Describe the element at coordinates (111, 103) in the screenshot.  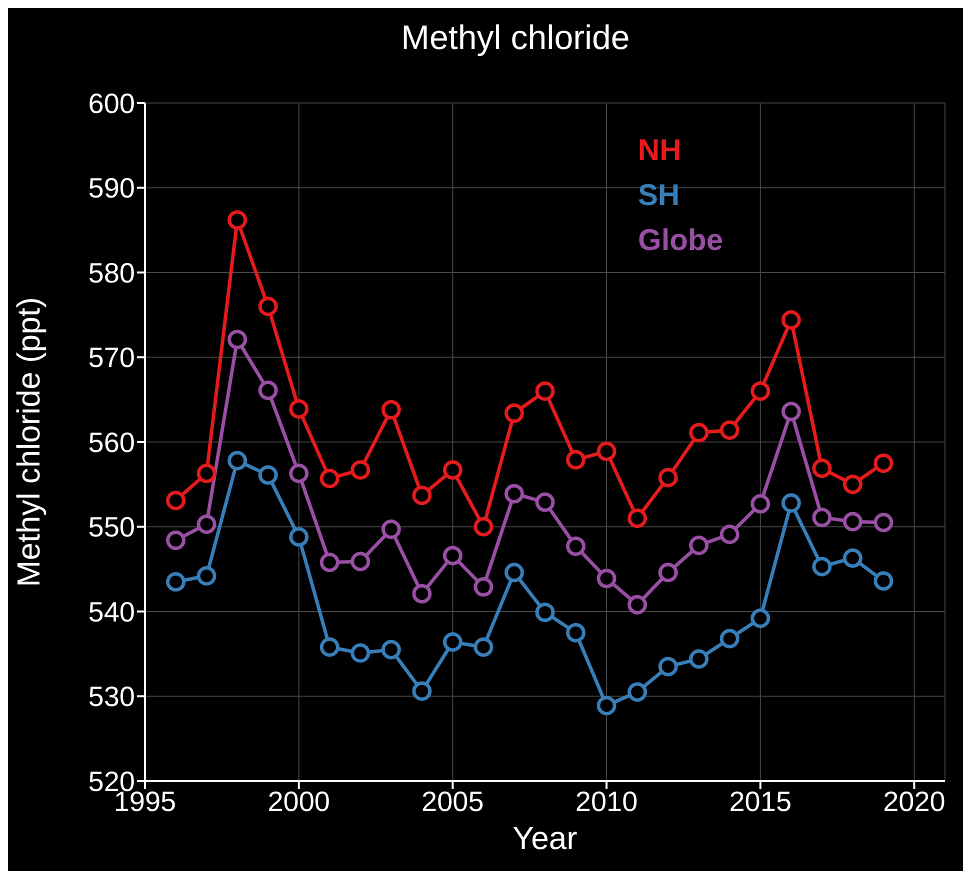
I see `y-tick-label: 600` at that location.